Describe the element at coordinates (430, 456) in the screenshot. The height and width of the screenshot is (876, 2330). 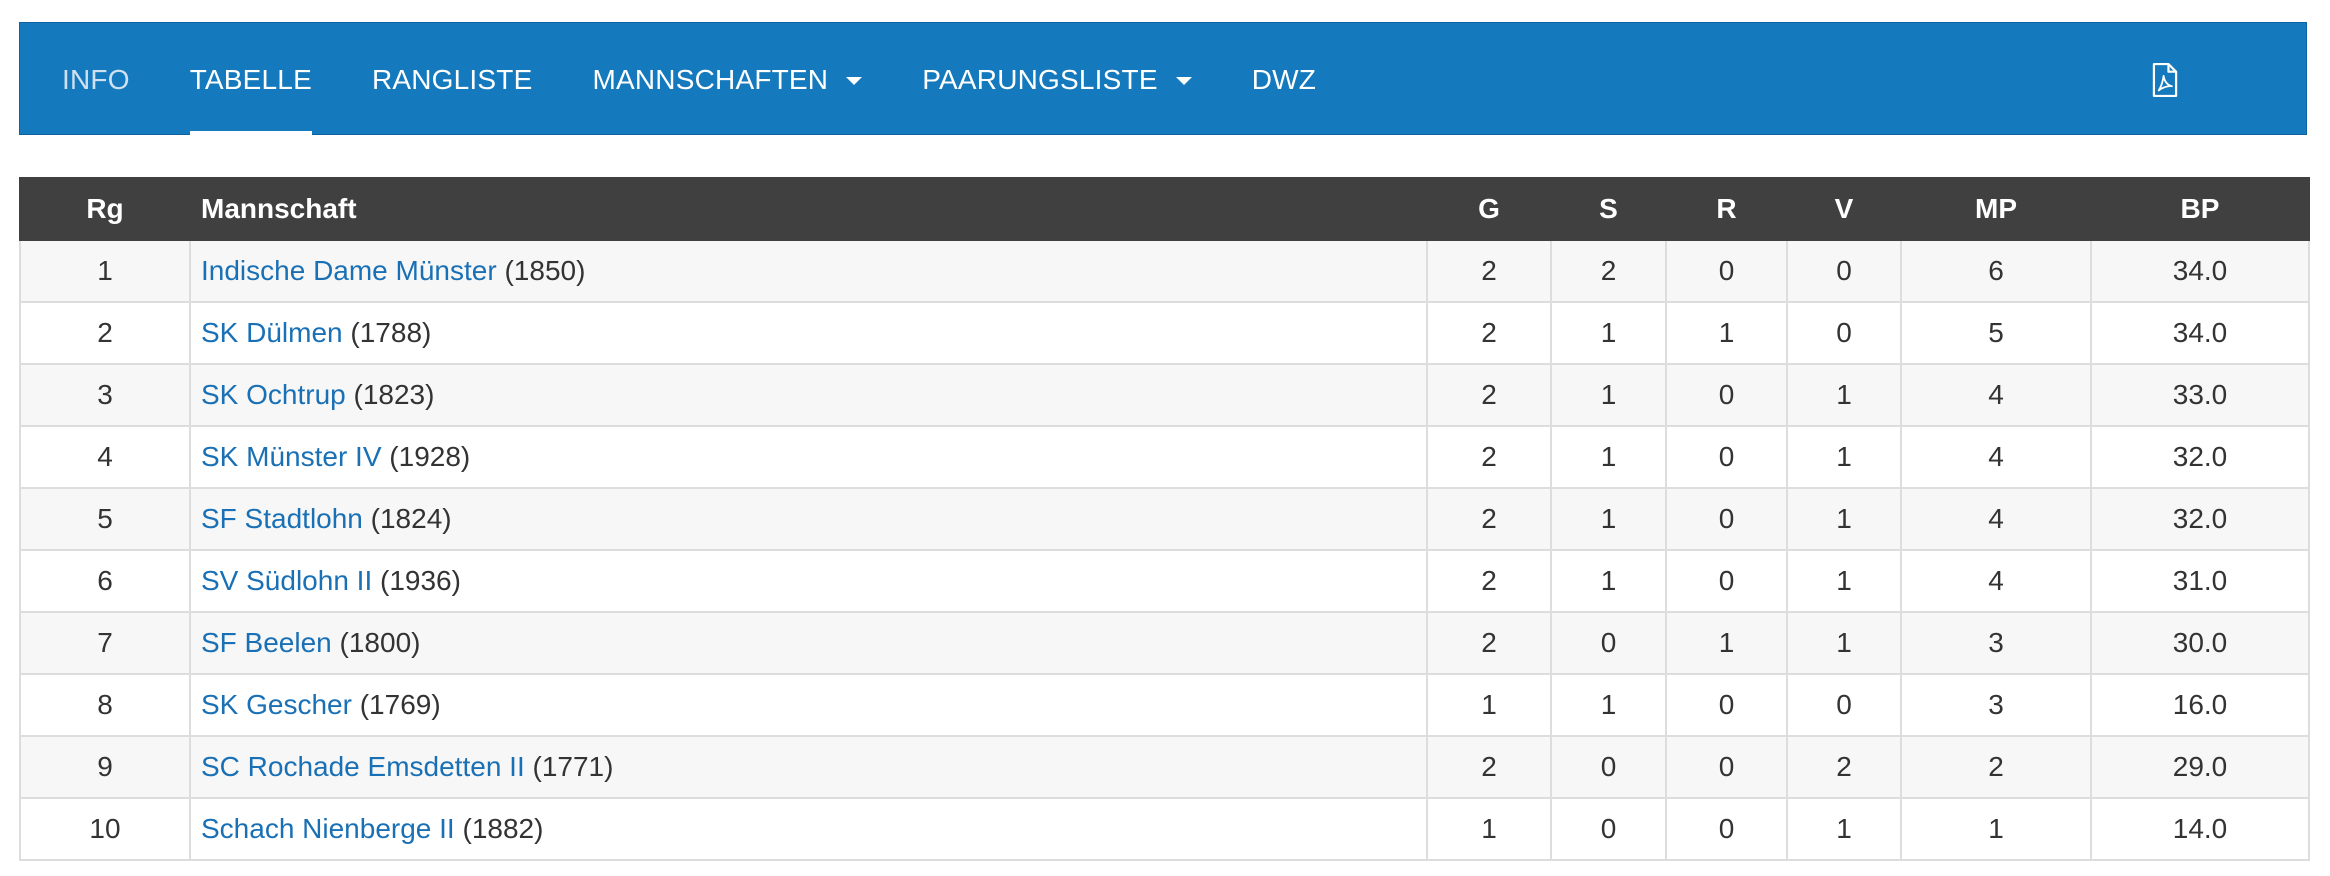
I see `team-dwz: (1928)` at that location.